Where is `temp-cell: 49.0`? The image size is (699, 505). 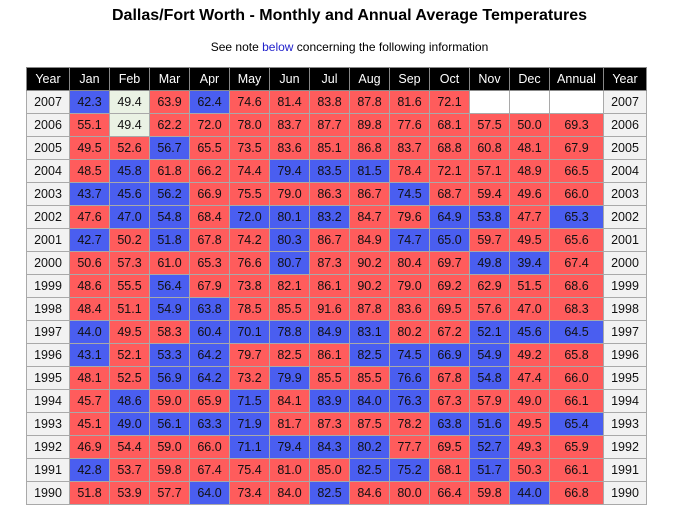
temp-cell: 49.0 is located at coordinates (129, 424).